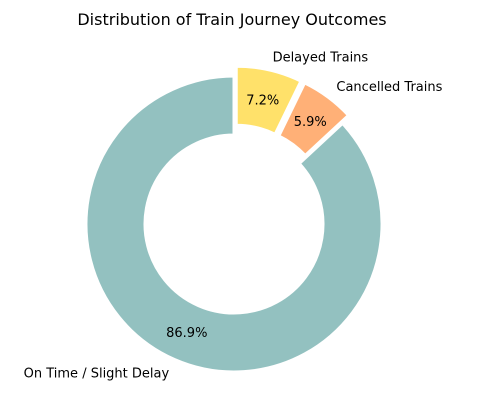 The width and height of the screenshot is (489, 418). I want to click on slice-delayed-trains, so click(268, 100).